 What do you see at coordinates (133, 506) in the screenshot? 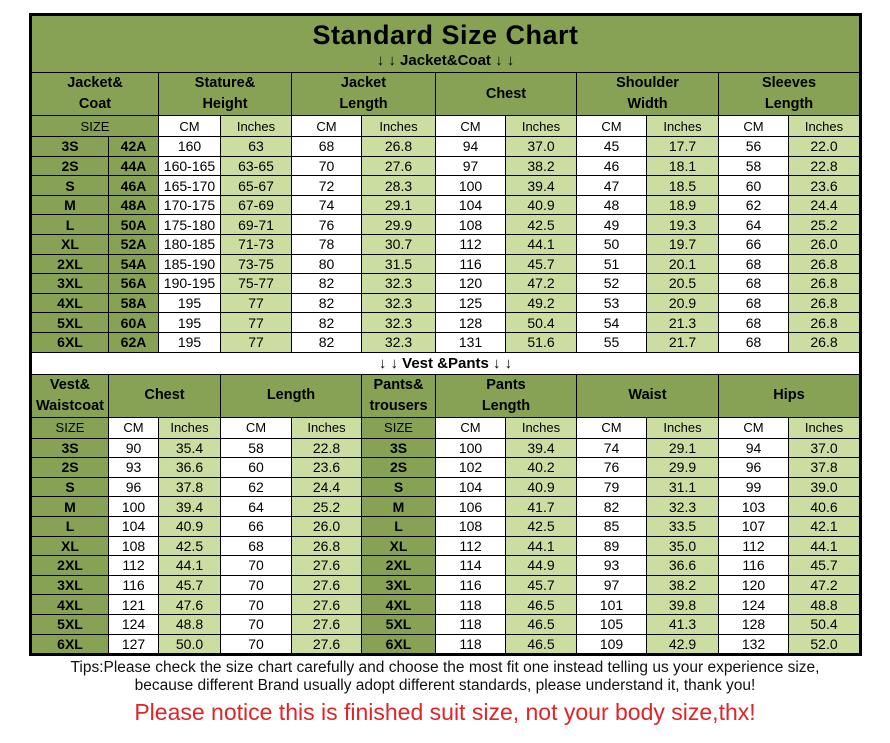
I see `value-cell: 100` at bounding box center [133, 506].